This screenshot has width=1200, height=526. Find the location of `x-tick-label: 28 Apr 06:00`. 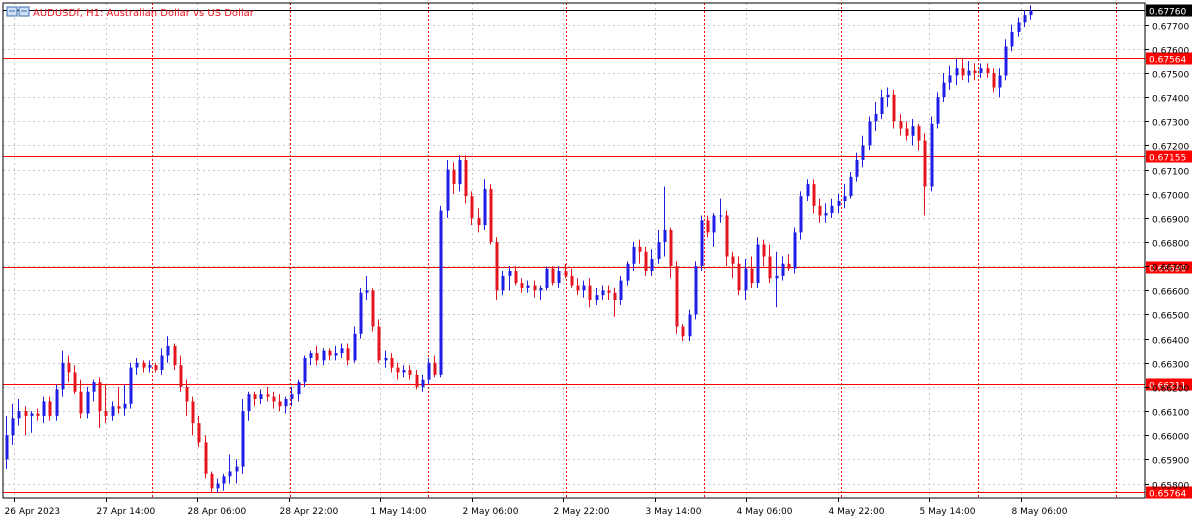

x-tick-label: 28 Apr 06:00 is located at coordinates (217, 512).